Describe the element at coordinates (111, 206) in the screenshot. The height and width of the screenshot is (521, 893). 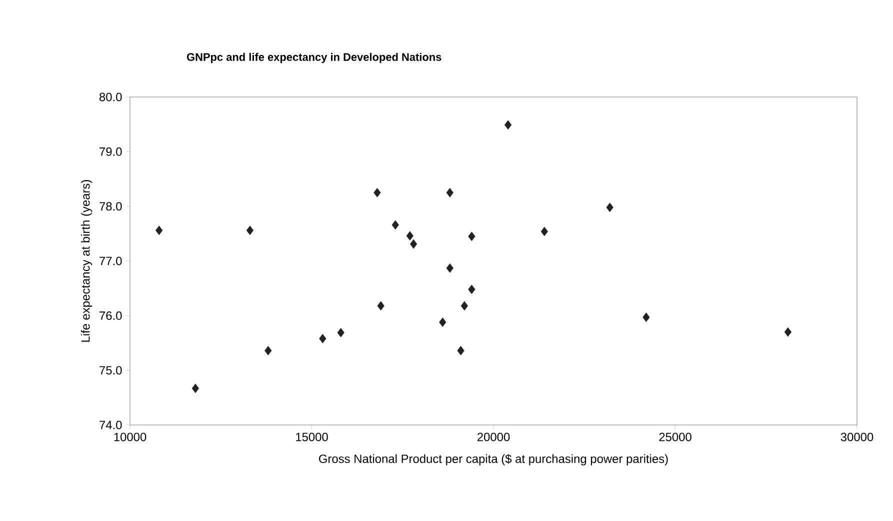
I see `y-tick-label: 78.0` at that location.